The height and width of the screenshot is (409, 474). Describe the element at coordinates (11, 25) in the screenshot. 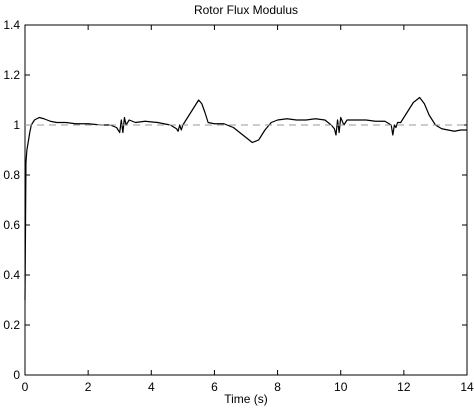

I see `y-tick-label-7: 1.4` at that location.